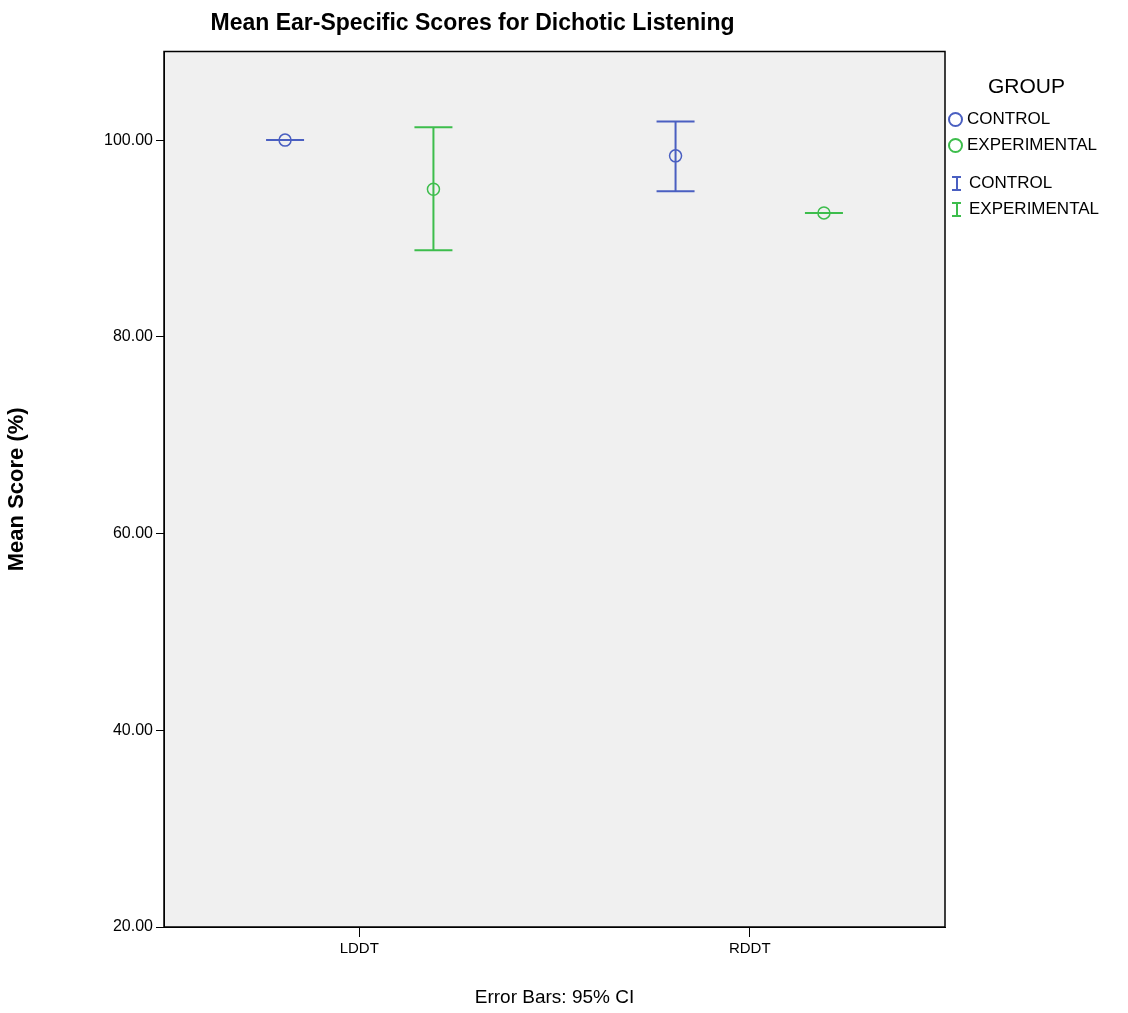 This screenshot has width=1128, height=1013. Describe the element at coordinates (129, 139) in the screenshot. I see `y-tick-label: 100.00` at that location.